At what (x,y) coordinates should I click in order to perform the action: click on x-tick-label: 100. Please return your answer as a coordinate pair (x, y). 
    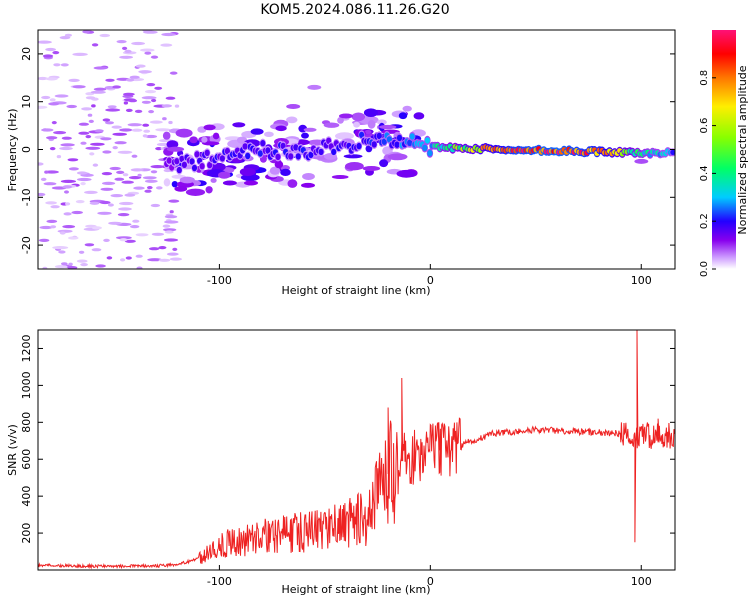
    Looking at the image, I should click on (641, 581).